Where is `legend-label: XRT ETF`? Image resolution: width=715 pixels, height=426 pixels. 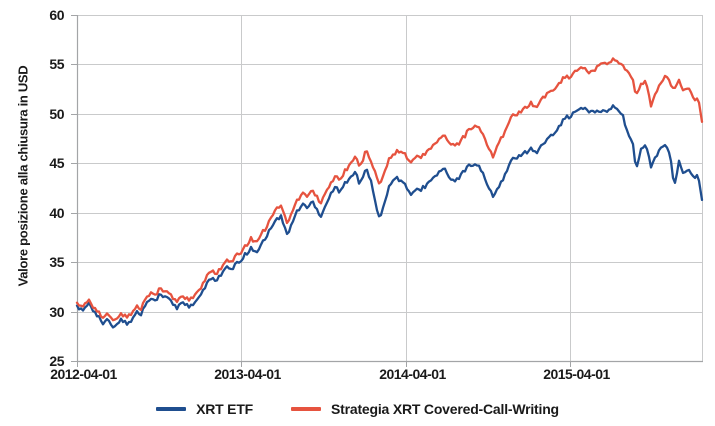 legend-label: XRT ETF is located at coordinates (225, 409).